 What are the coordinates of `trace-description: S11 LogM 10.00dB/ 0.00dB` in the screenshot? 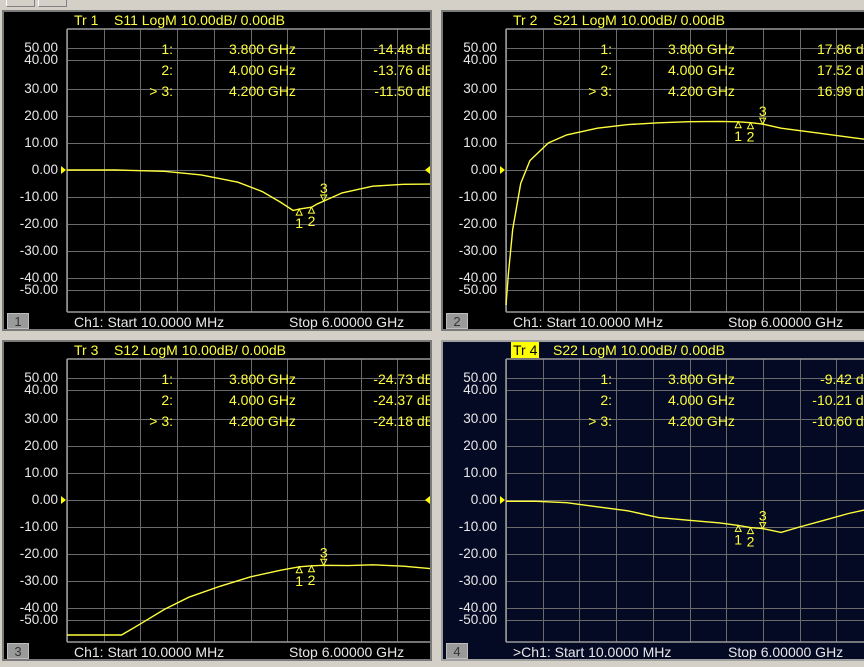 It's located at (199, 20).